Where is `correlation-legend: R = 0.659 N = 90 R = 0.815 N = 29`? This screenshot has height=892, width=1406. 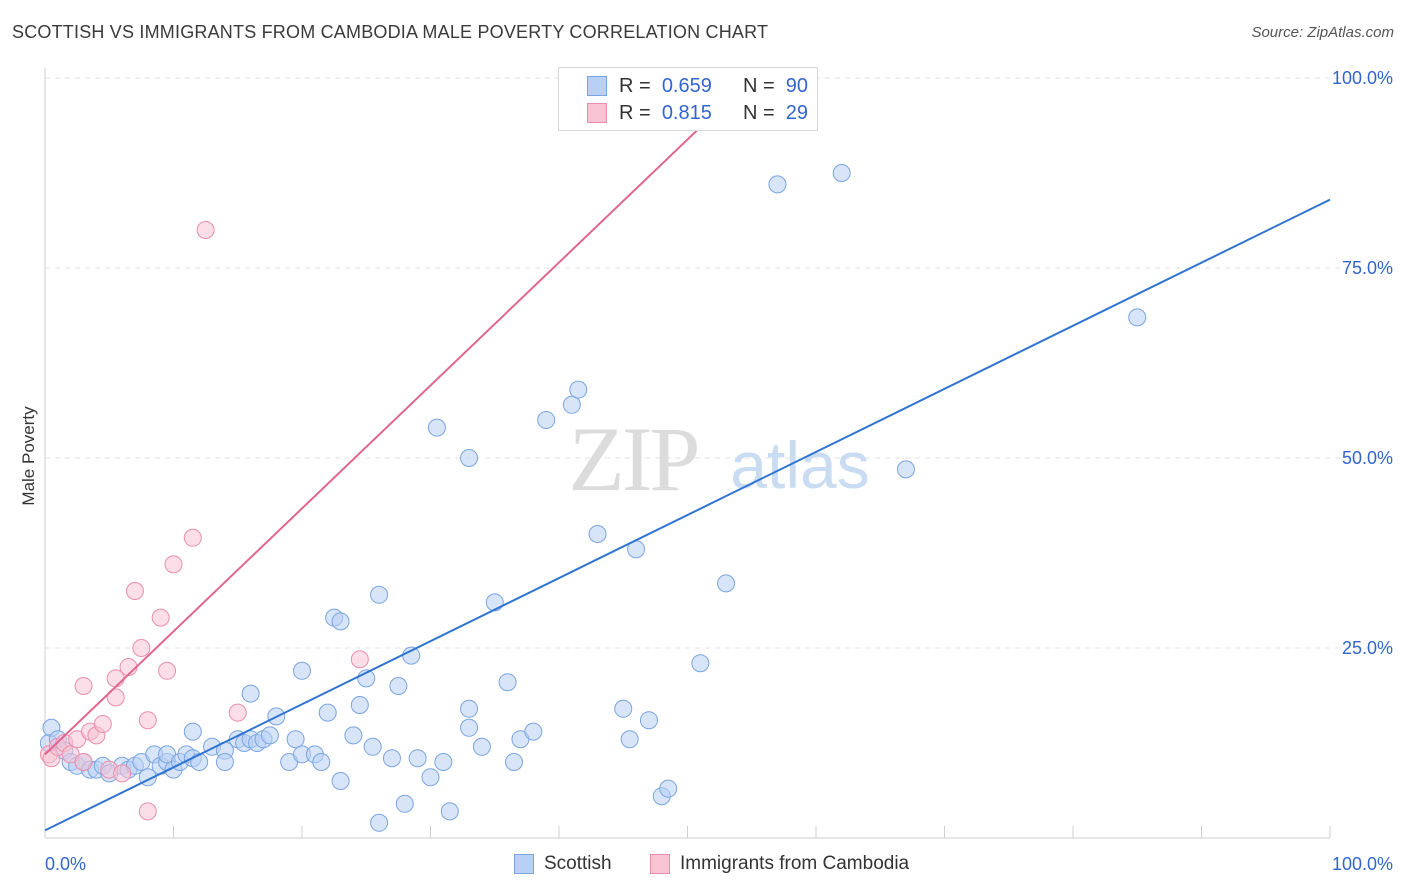
correlation-legend: R = 0.659 N = 90 R = 0.815 N = 29 is located at coordinates (688, 99).